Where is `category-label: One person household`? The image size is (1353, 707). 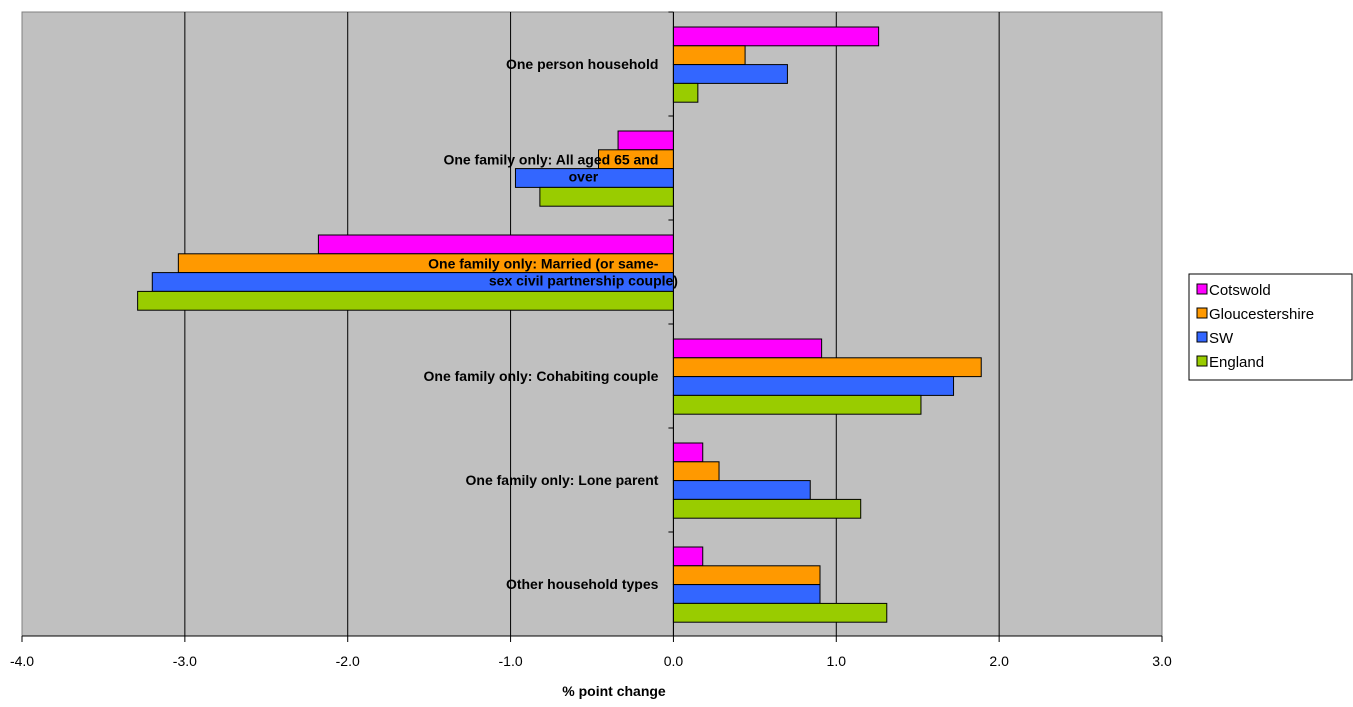 category-label: One person household is located at coordinates (582, 64).